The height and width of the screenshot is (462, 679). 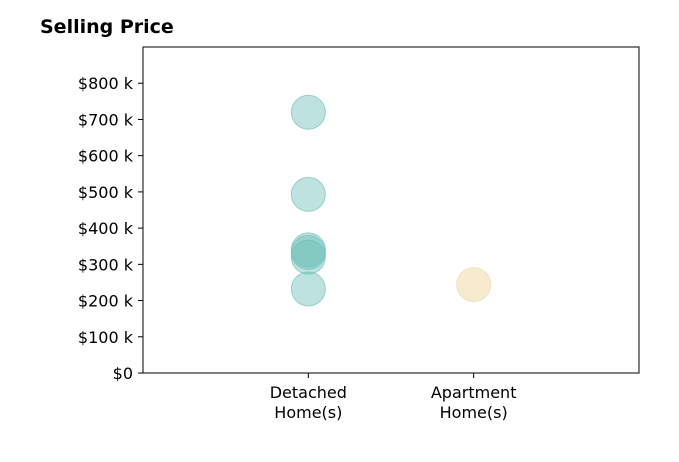 I want to click on y-tick-label: $400 k, so click(x=106, y=228).